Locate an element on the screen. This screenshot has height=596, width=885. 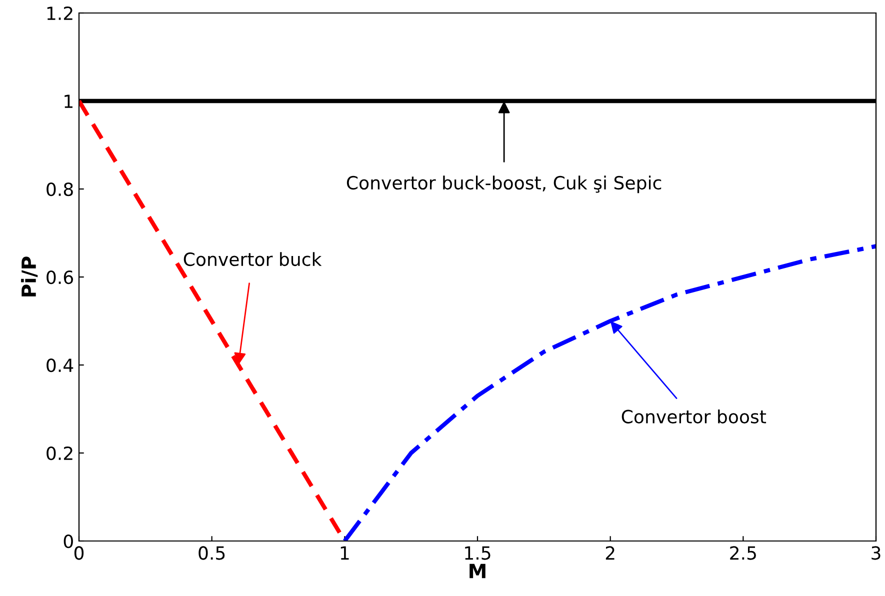
y-tick-label: 0.4 is located at coordinates (60, 365).